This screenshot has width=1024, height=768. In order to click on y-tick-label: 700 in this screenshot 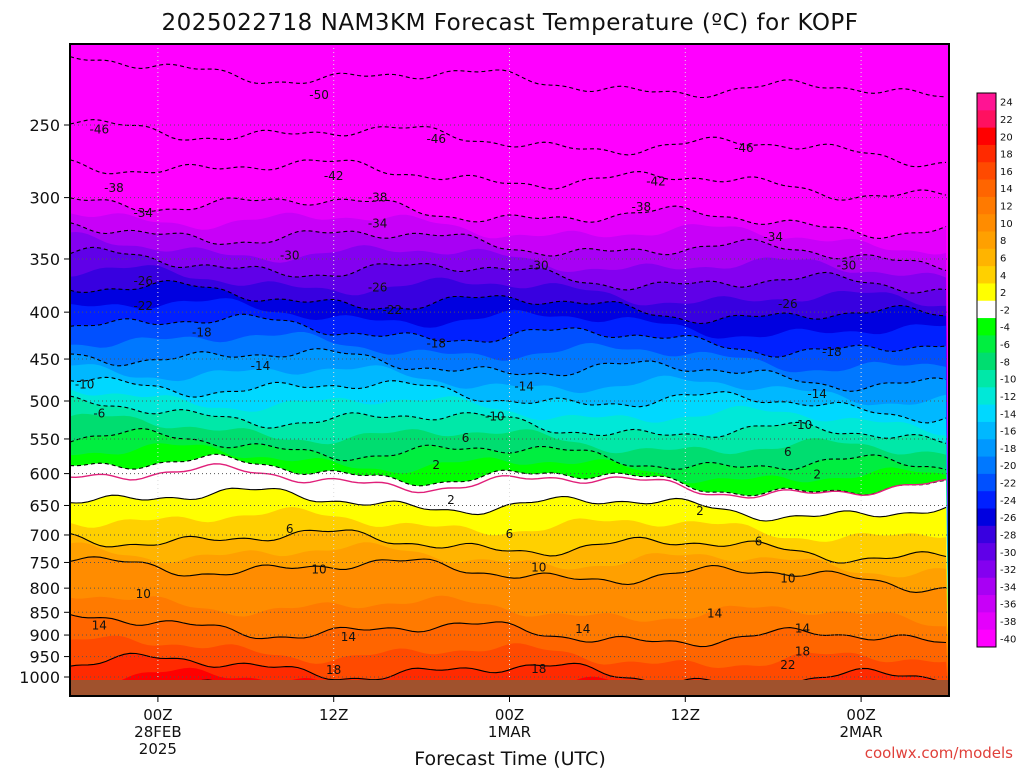, I will do `click(44, 535)`.